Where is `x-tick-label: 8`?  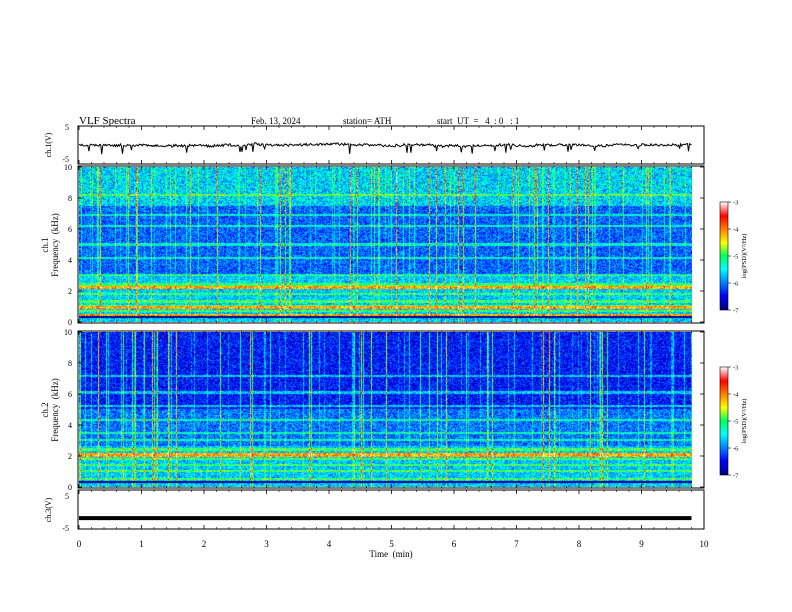 x-tick-label: 8 is located at coordinates (579, 544).